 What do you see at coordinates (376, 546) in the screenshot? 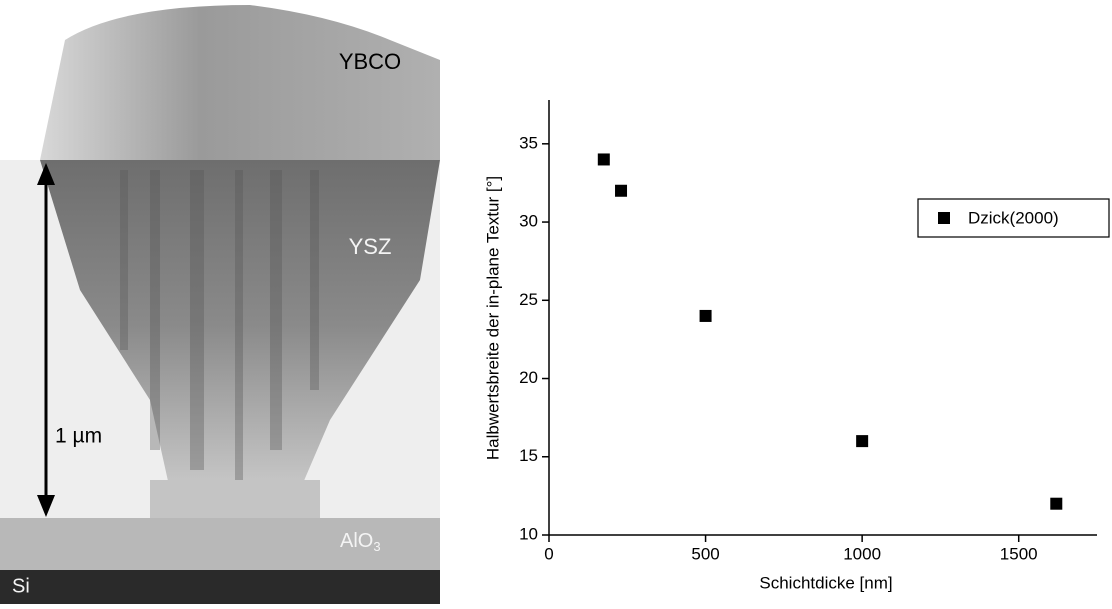
I see `buffer-label-sub: 3` at bounding box center [376, 546].